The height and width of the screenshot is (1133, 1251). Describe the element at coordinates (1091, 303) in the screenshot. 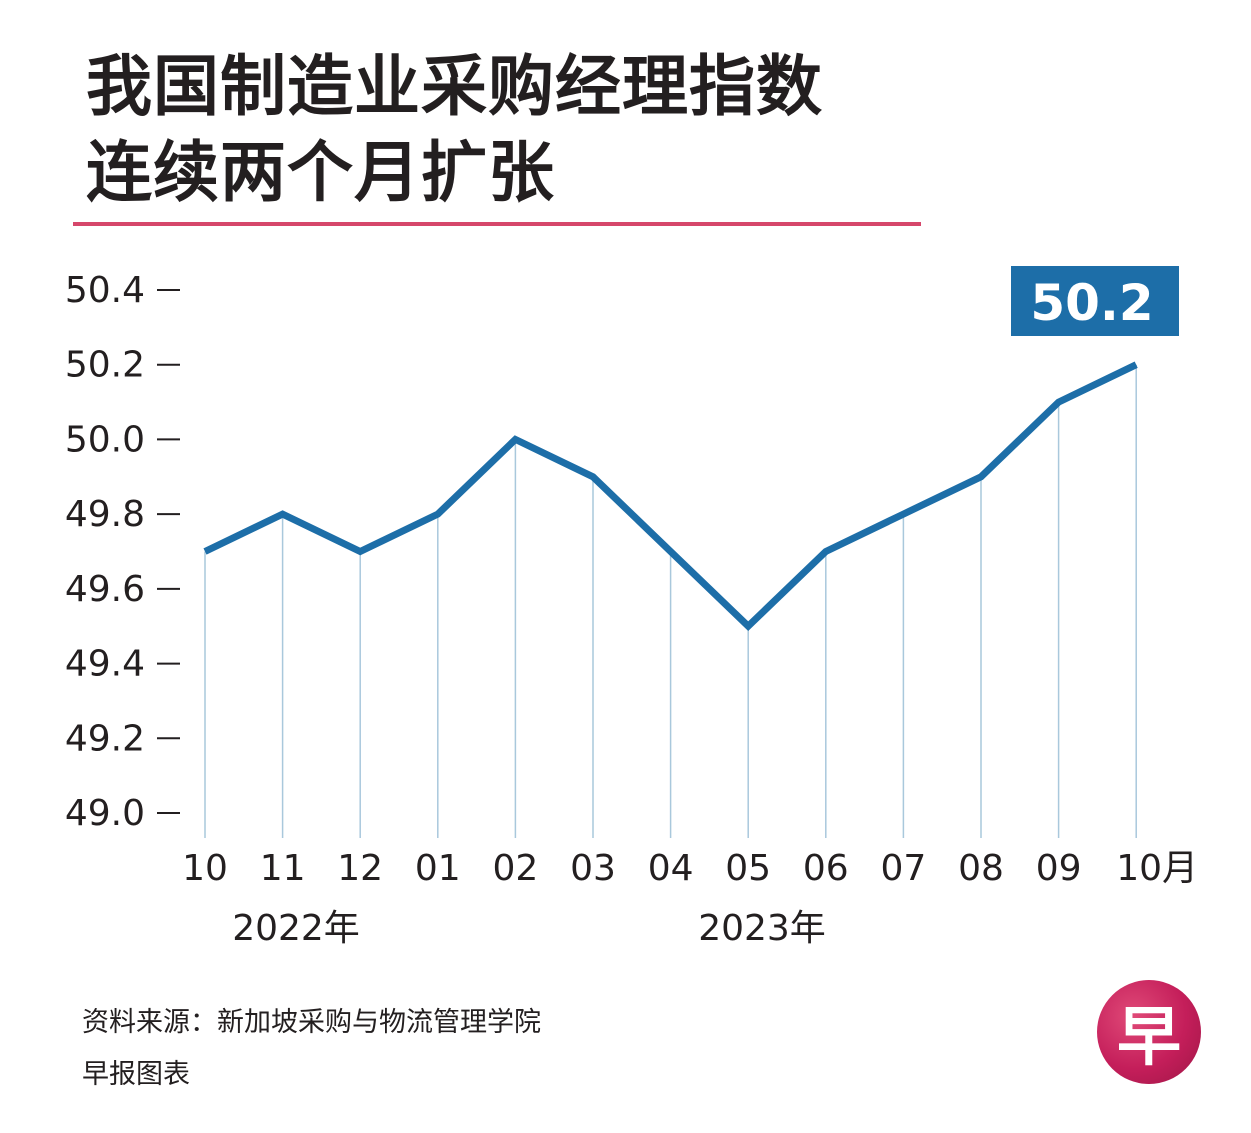

I see `value-callout-text: 50.2` at that location.